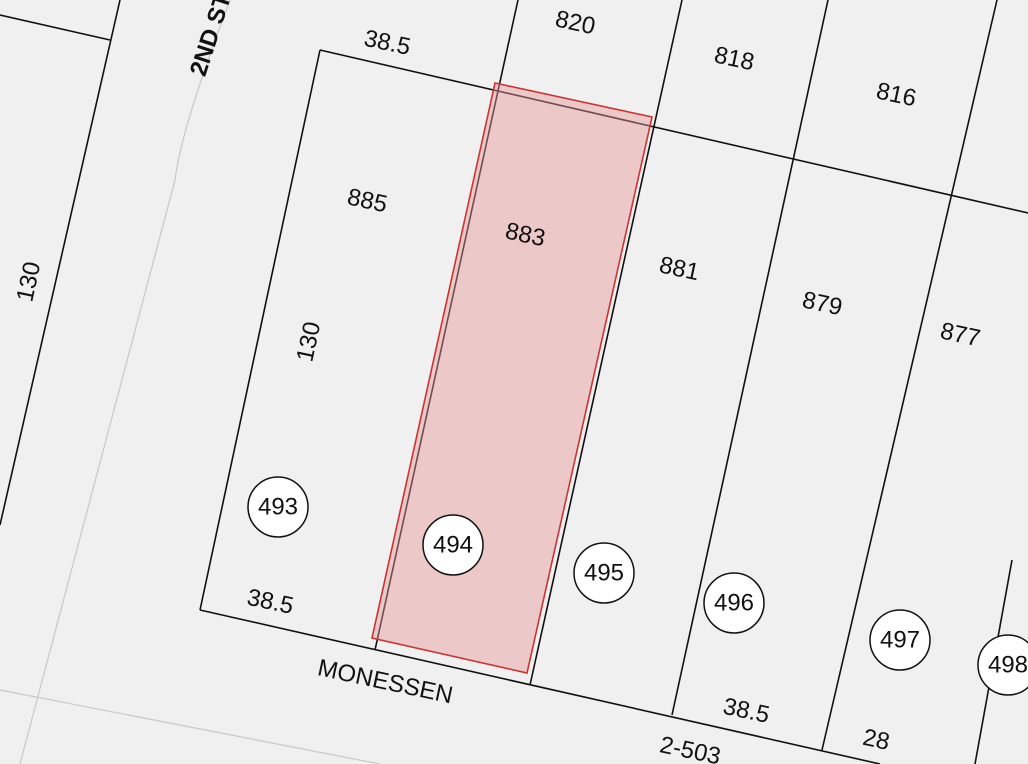  I want to click on parcel-id: 497, so click(900, 639).